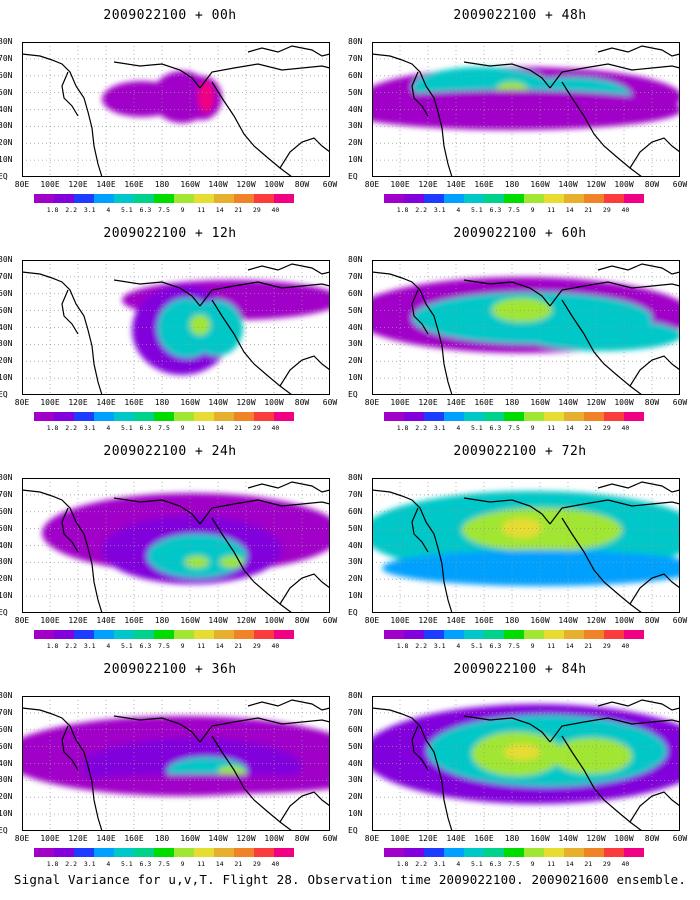 The width and height of the screenshot is (700, 900). Describe the element at coordinates (6, 41) in the screenshot. I see `lat-tick-label: 80N` at that location.